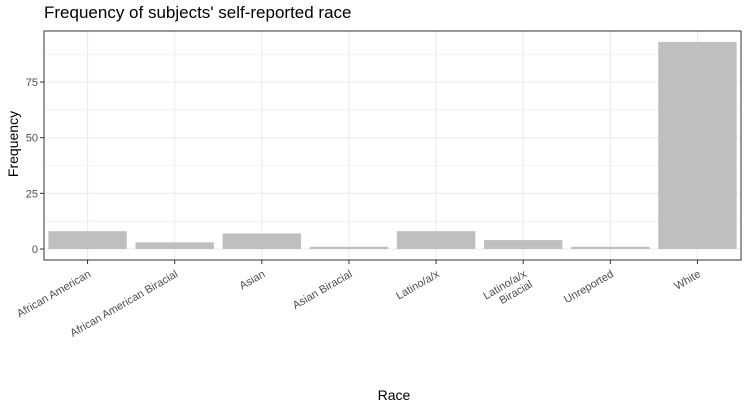  I want to click on y-tick-label: 75, so click(32, 83).